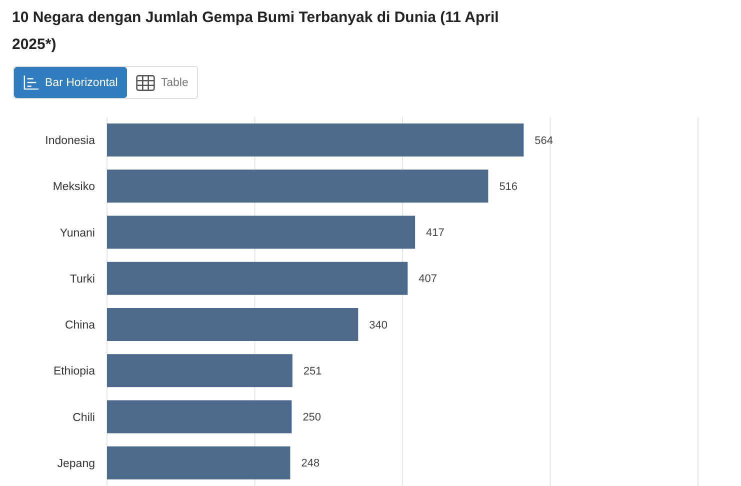 The height and width of the screenshot is (486, 741). Describe the element at coordinates (80, 326) in the screenshot. I see `y-tick-label: China` at that location.